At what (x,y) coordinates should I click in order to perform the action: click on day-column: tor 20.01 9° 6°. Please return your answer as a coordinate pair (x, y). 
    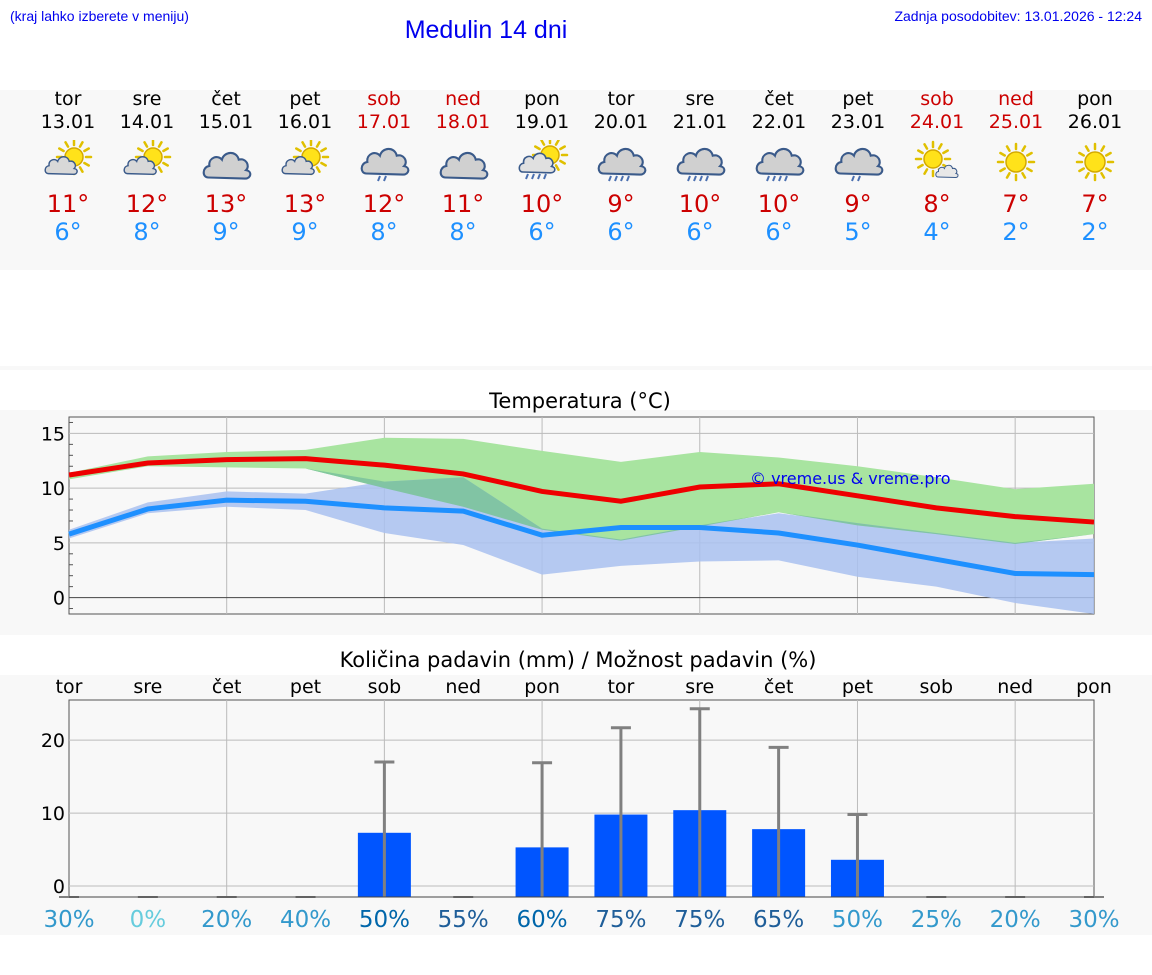
    Looking at the image, I should click on (621, 167).